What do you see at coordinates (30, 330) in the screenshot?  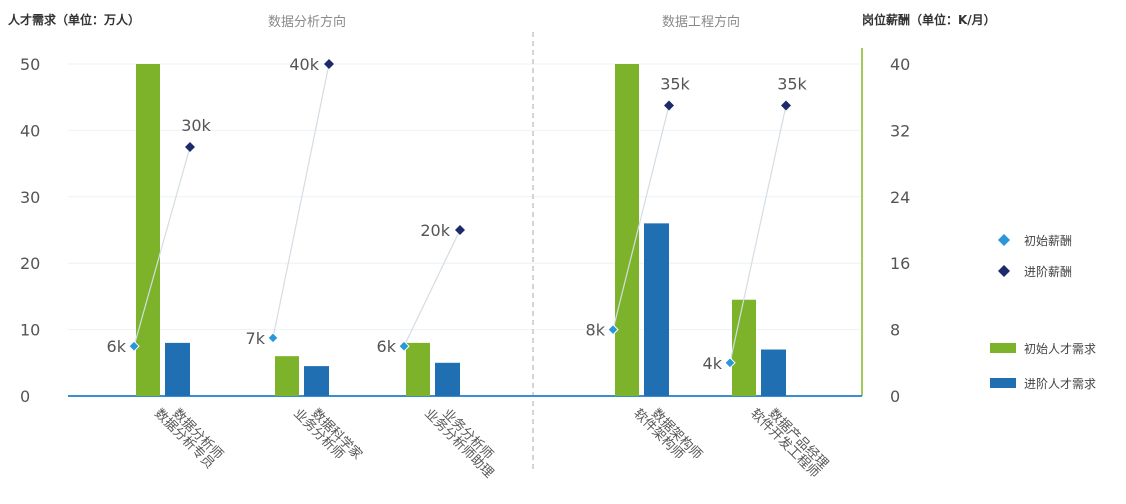 I see `y-left-tick-label: 10` at bounding box center [30, 330].